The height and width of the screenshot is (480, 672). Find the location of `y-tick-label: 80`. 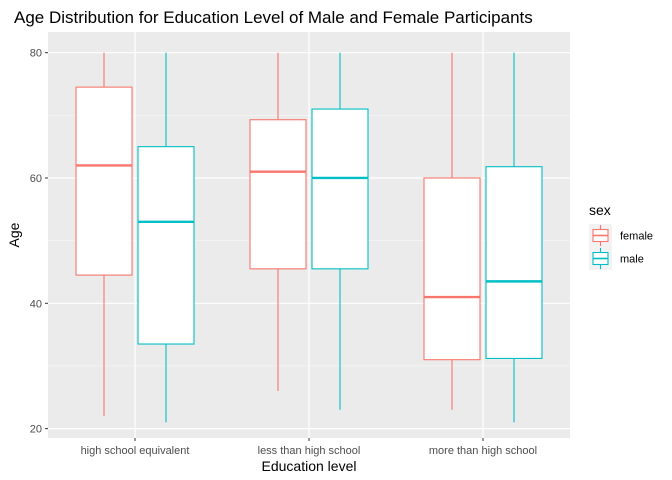

y-tick-label: 80 is located at coordinates (36, 54).